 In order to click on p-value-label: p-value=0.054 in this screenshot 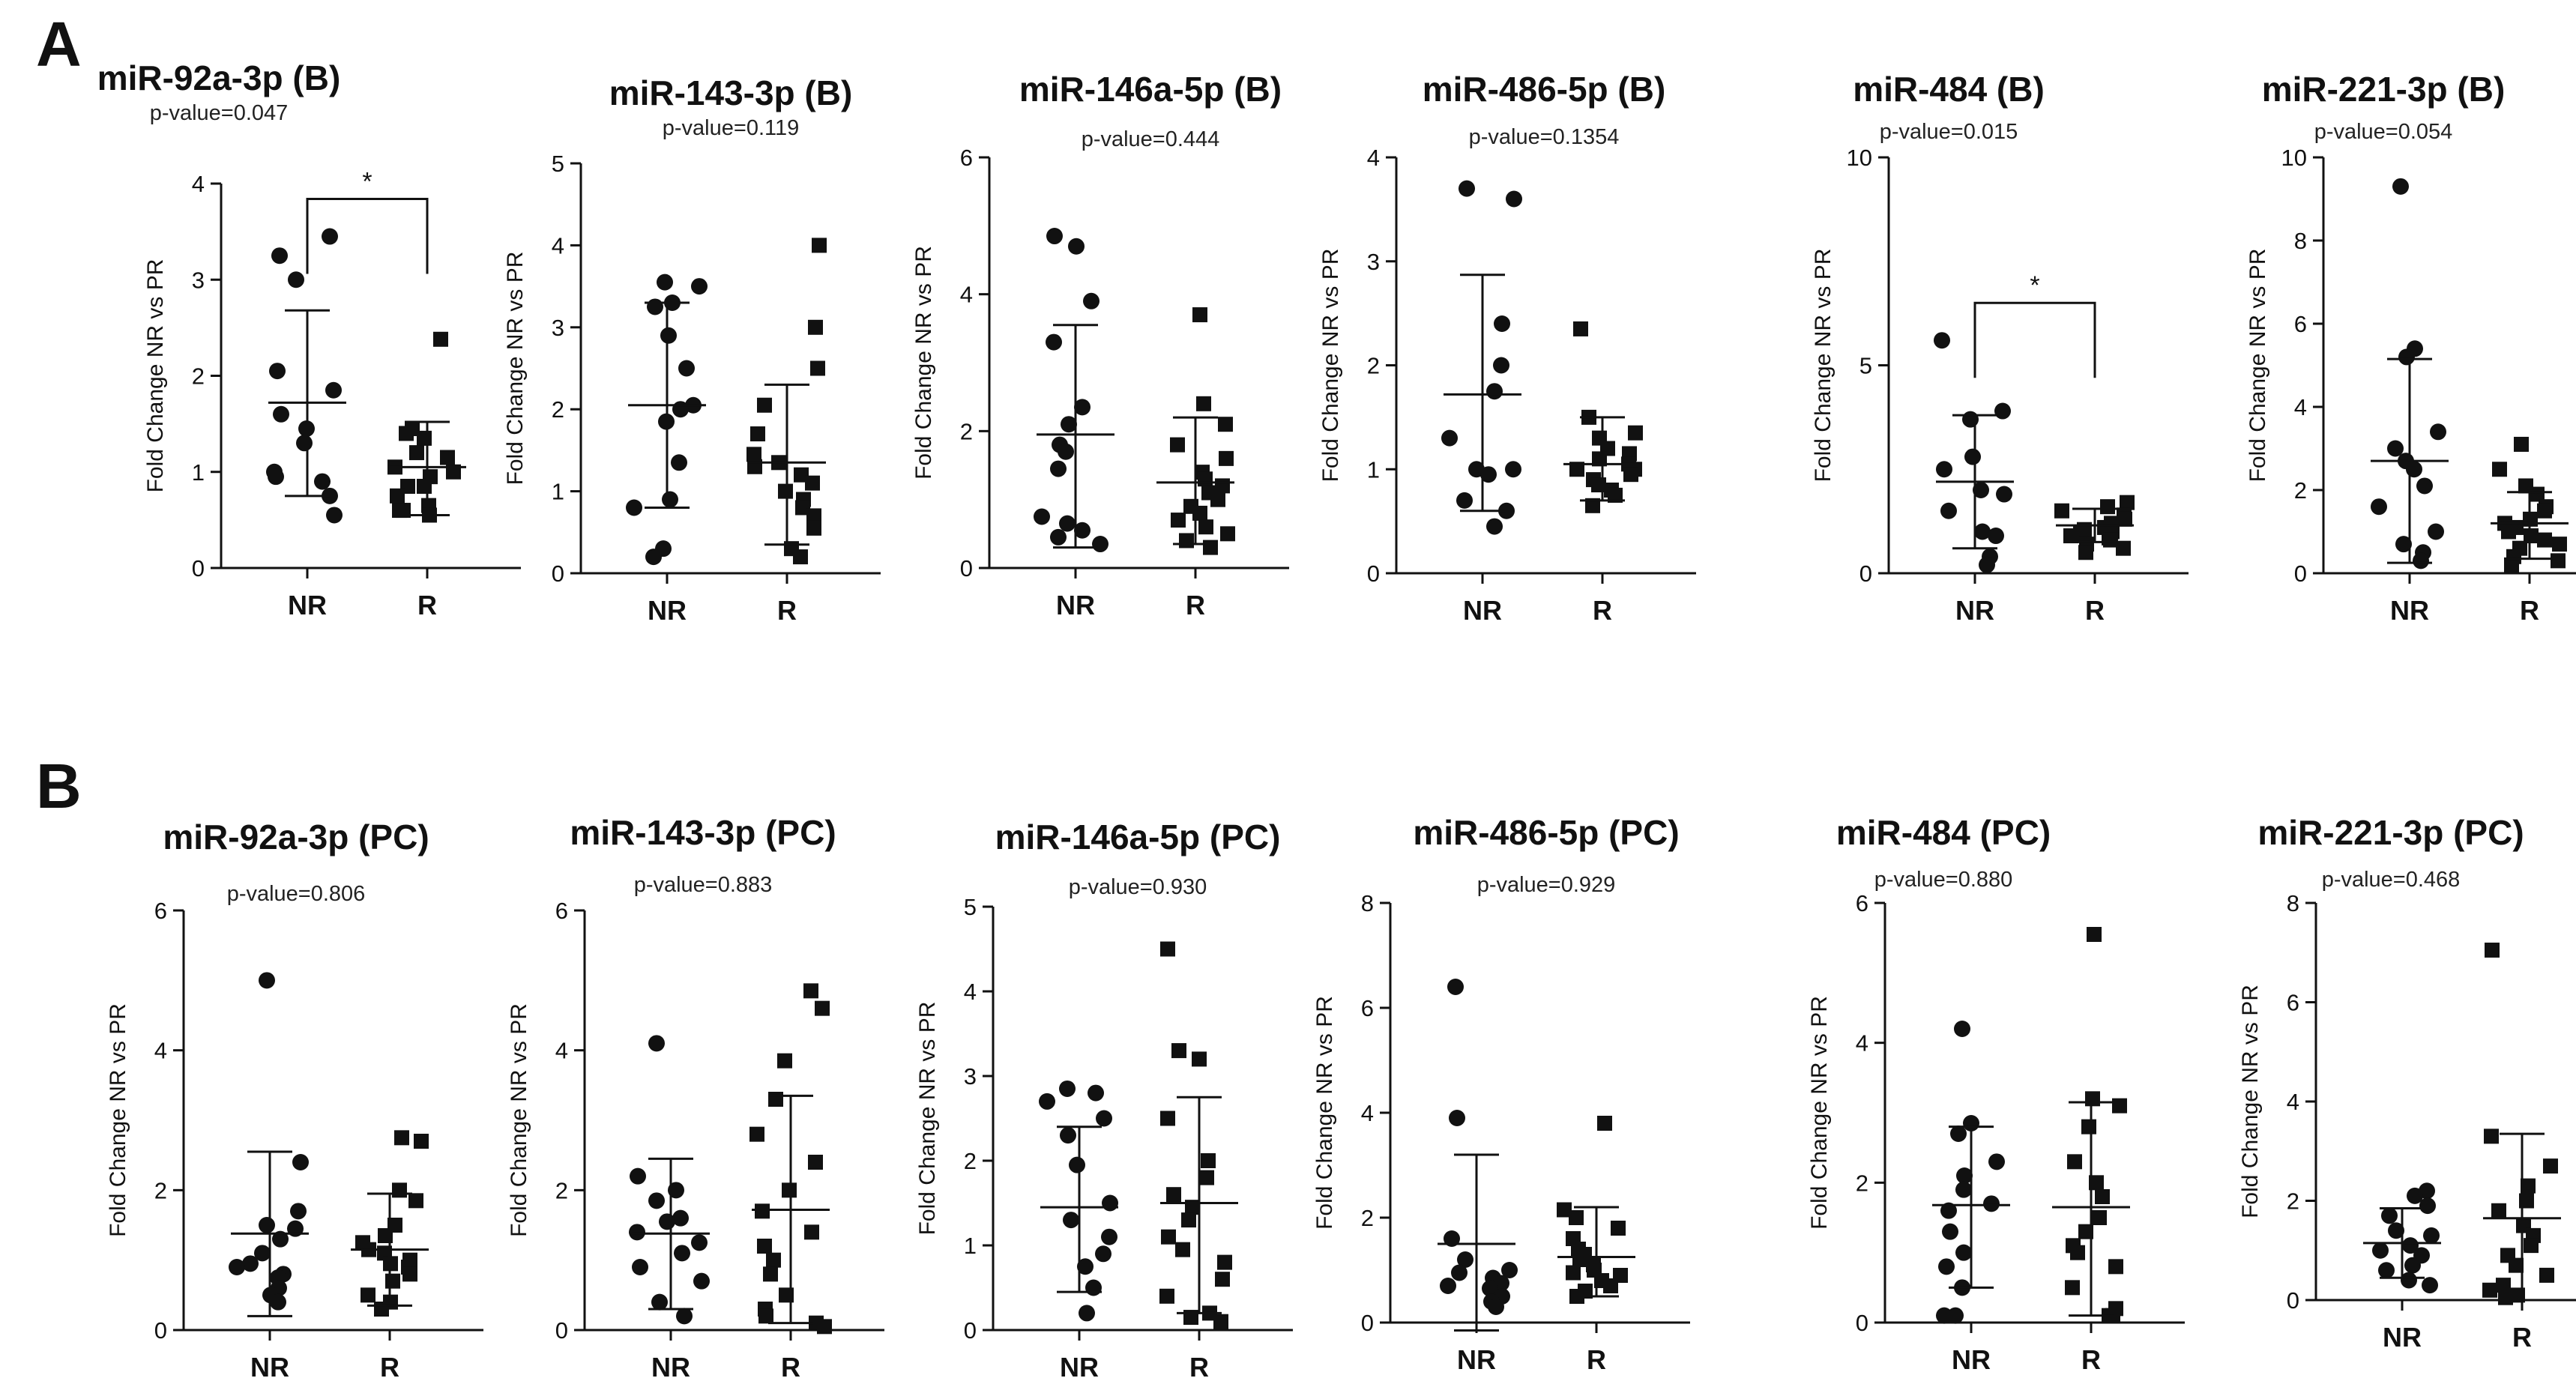, I will do `click(2383, 132)`.